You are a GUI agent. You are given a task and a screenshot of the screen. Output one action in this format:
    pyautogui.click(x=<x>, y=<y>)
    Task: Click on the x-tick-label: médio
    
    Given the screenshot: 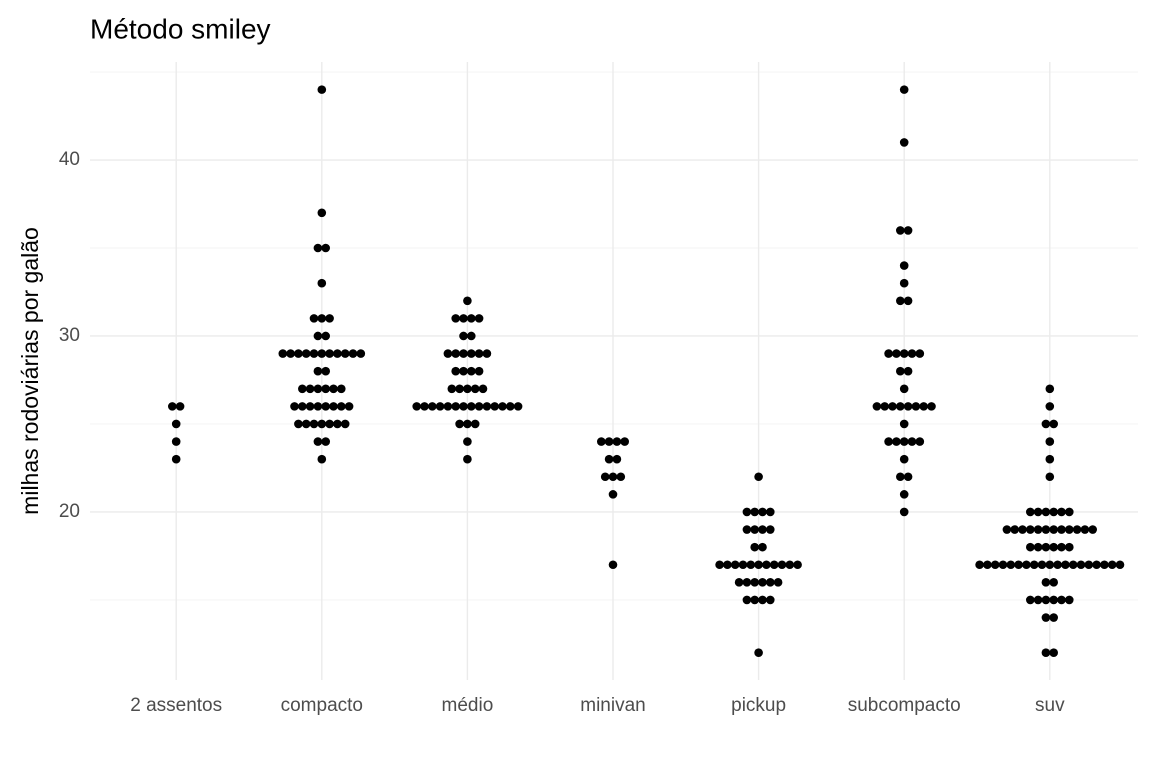 What is the action you would take?
    pyautogui.click(x=468, y=705)
    